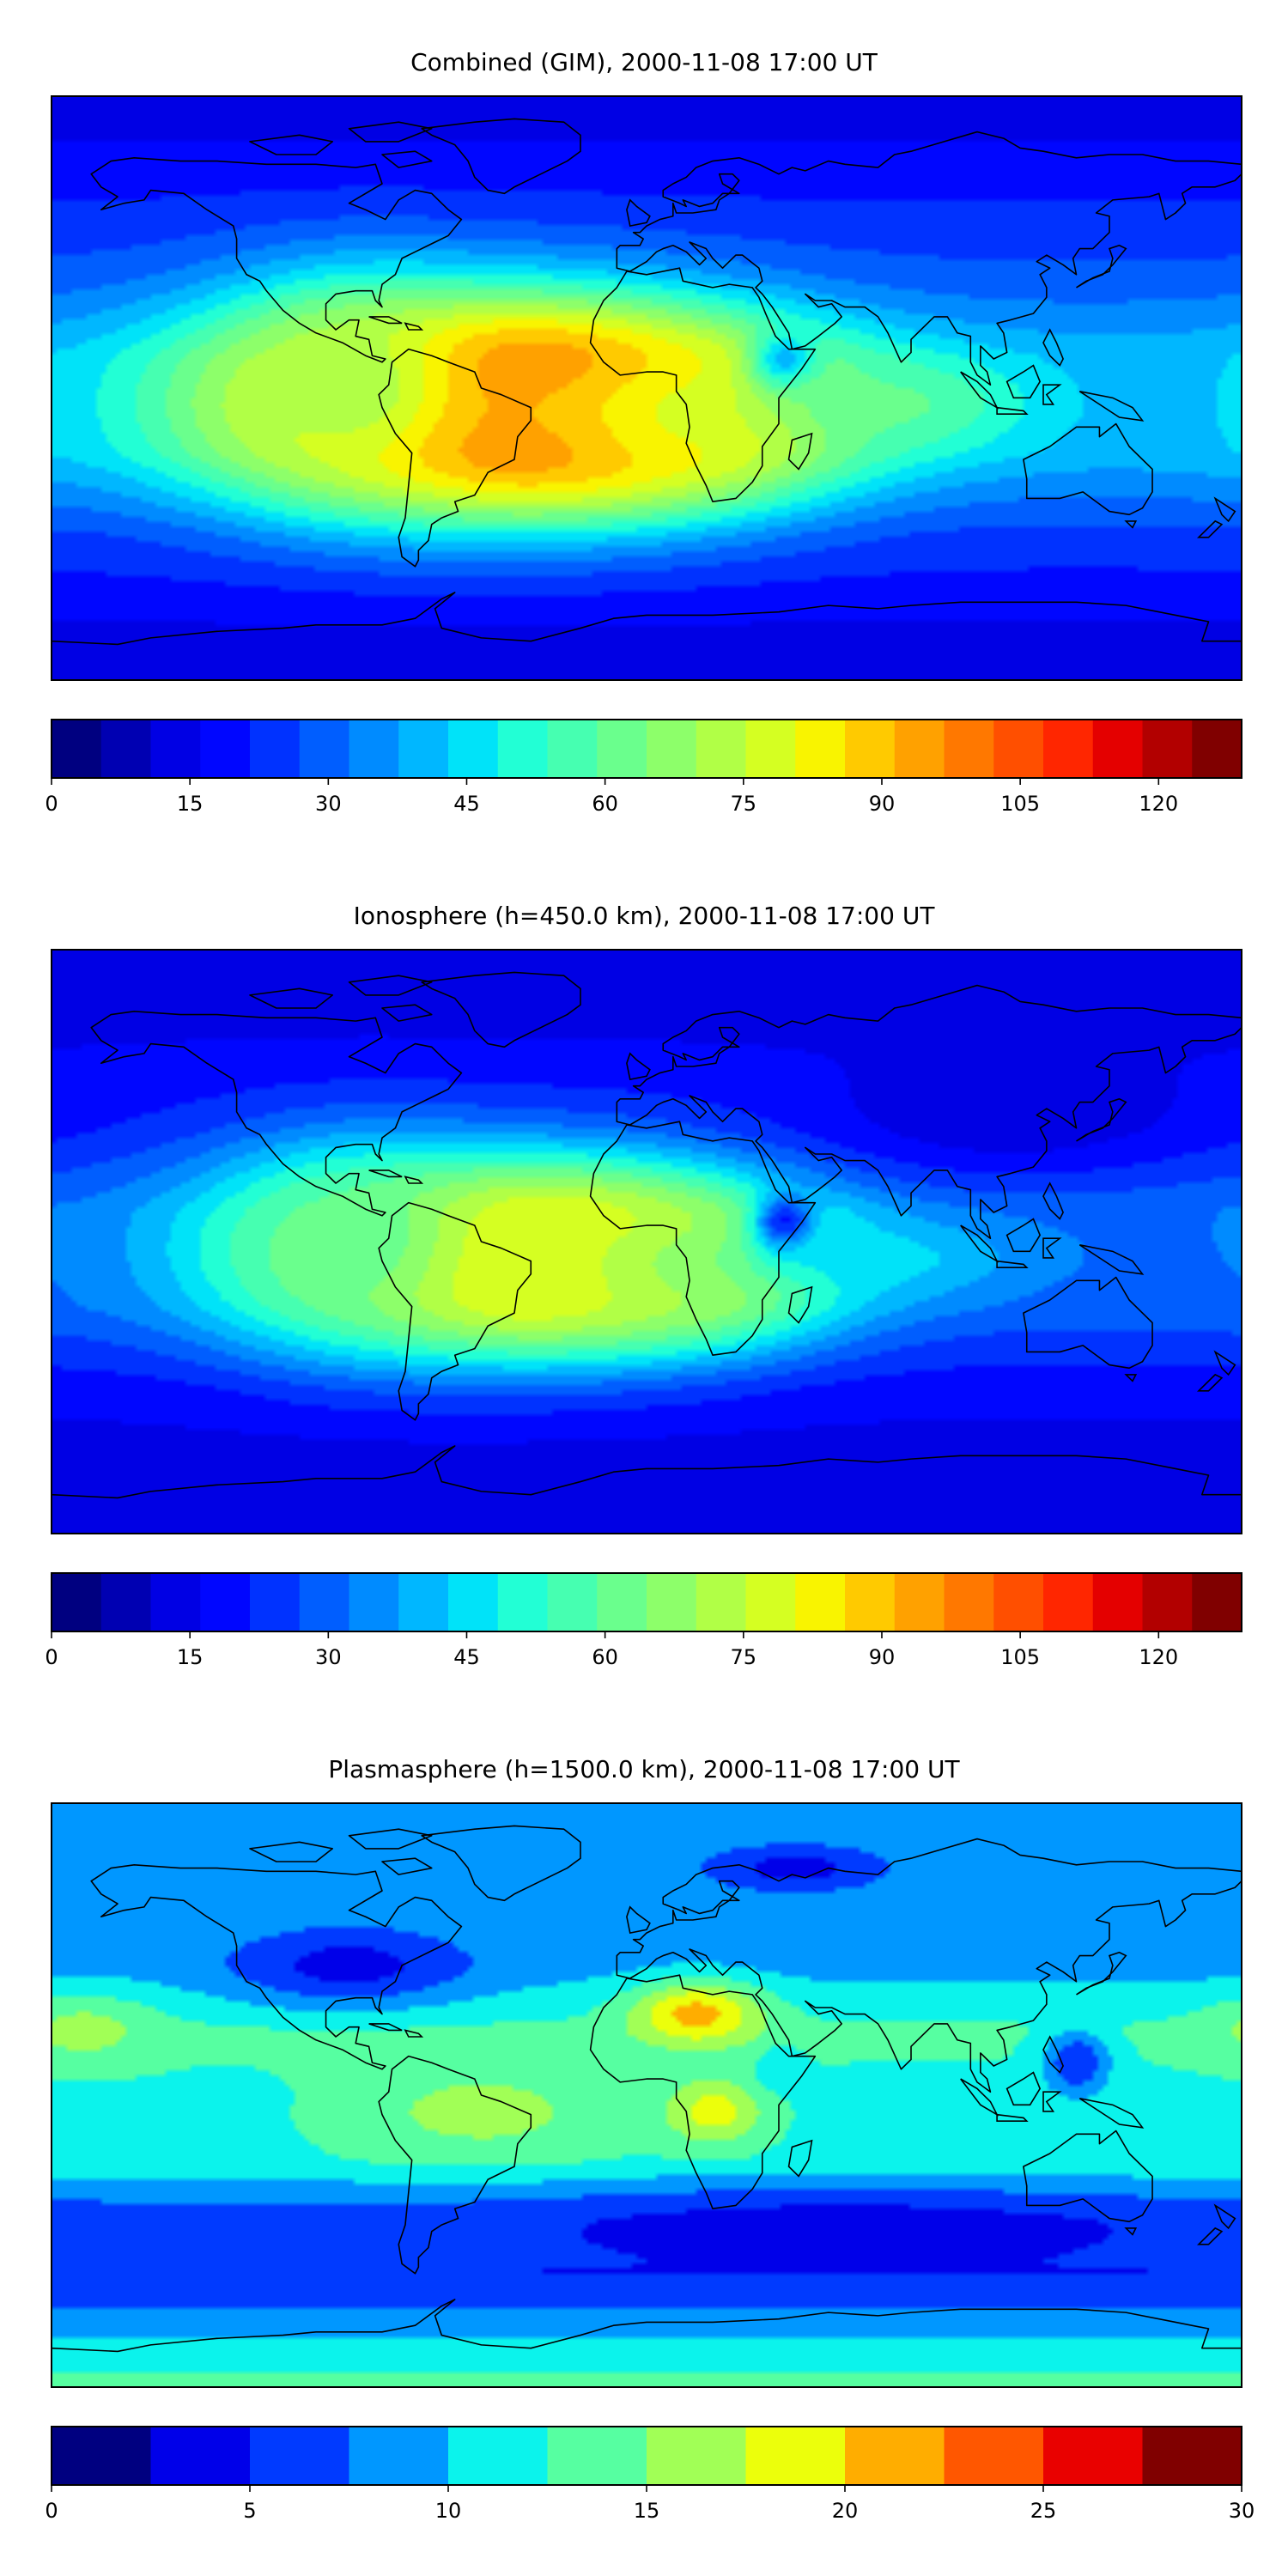 The width and height of the screenshot is (1288, 2576). Describe the element at coordinates (845, 2511) in the screenshot. I see `colorbar-tick-label: 20` at that location.